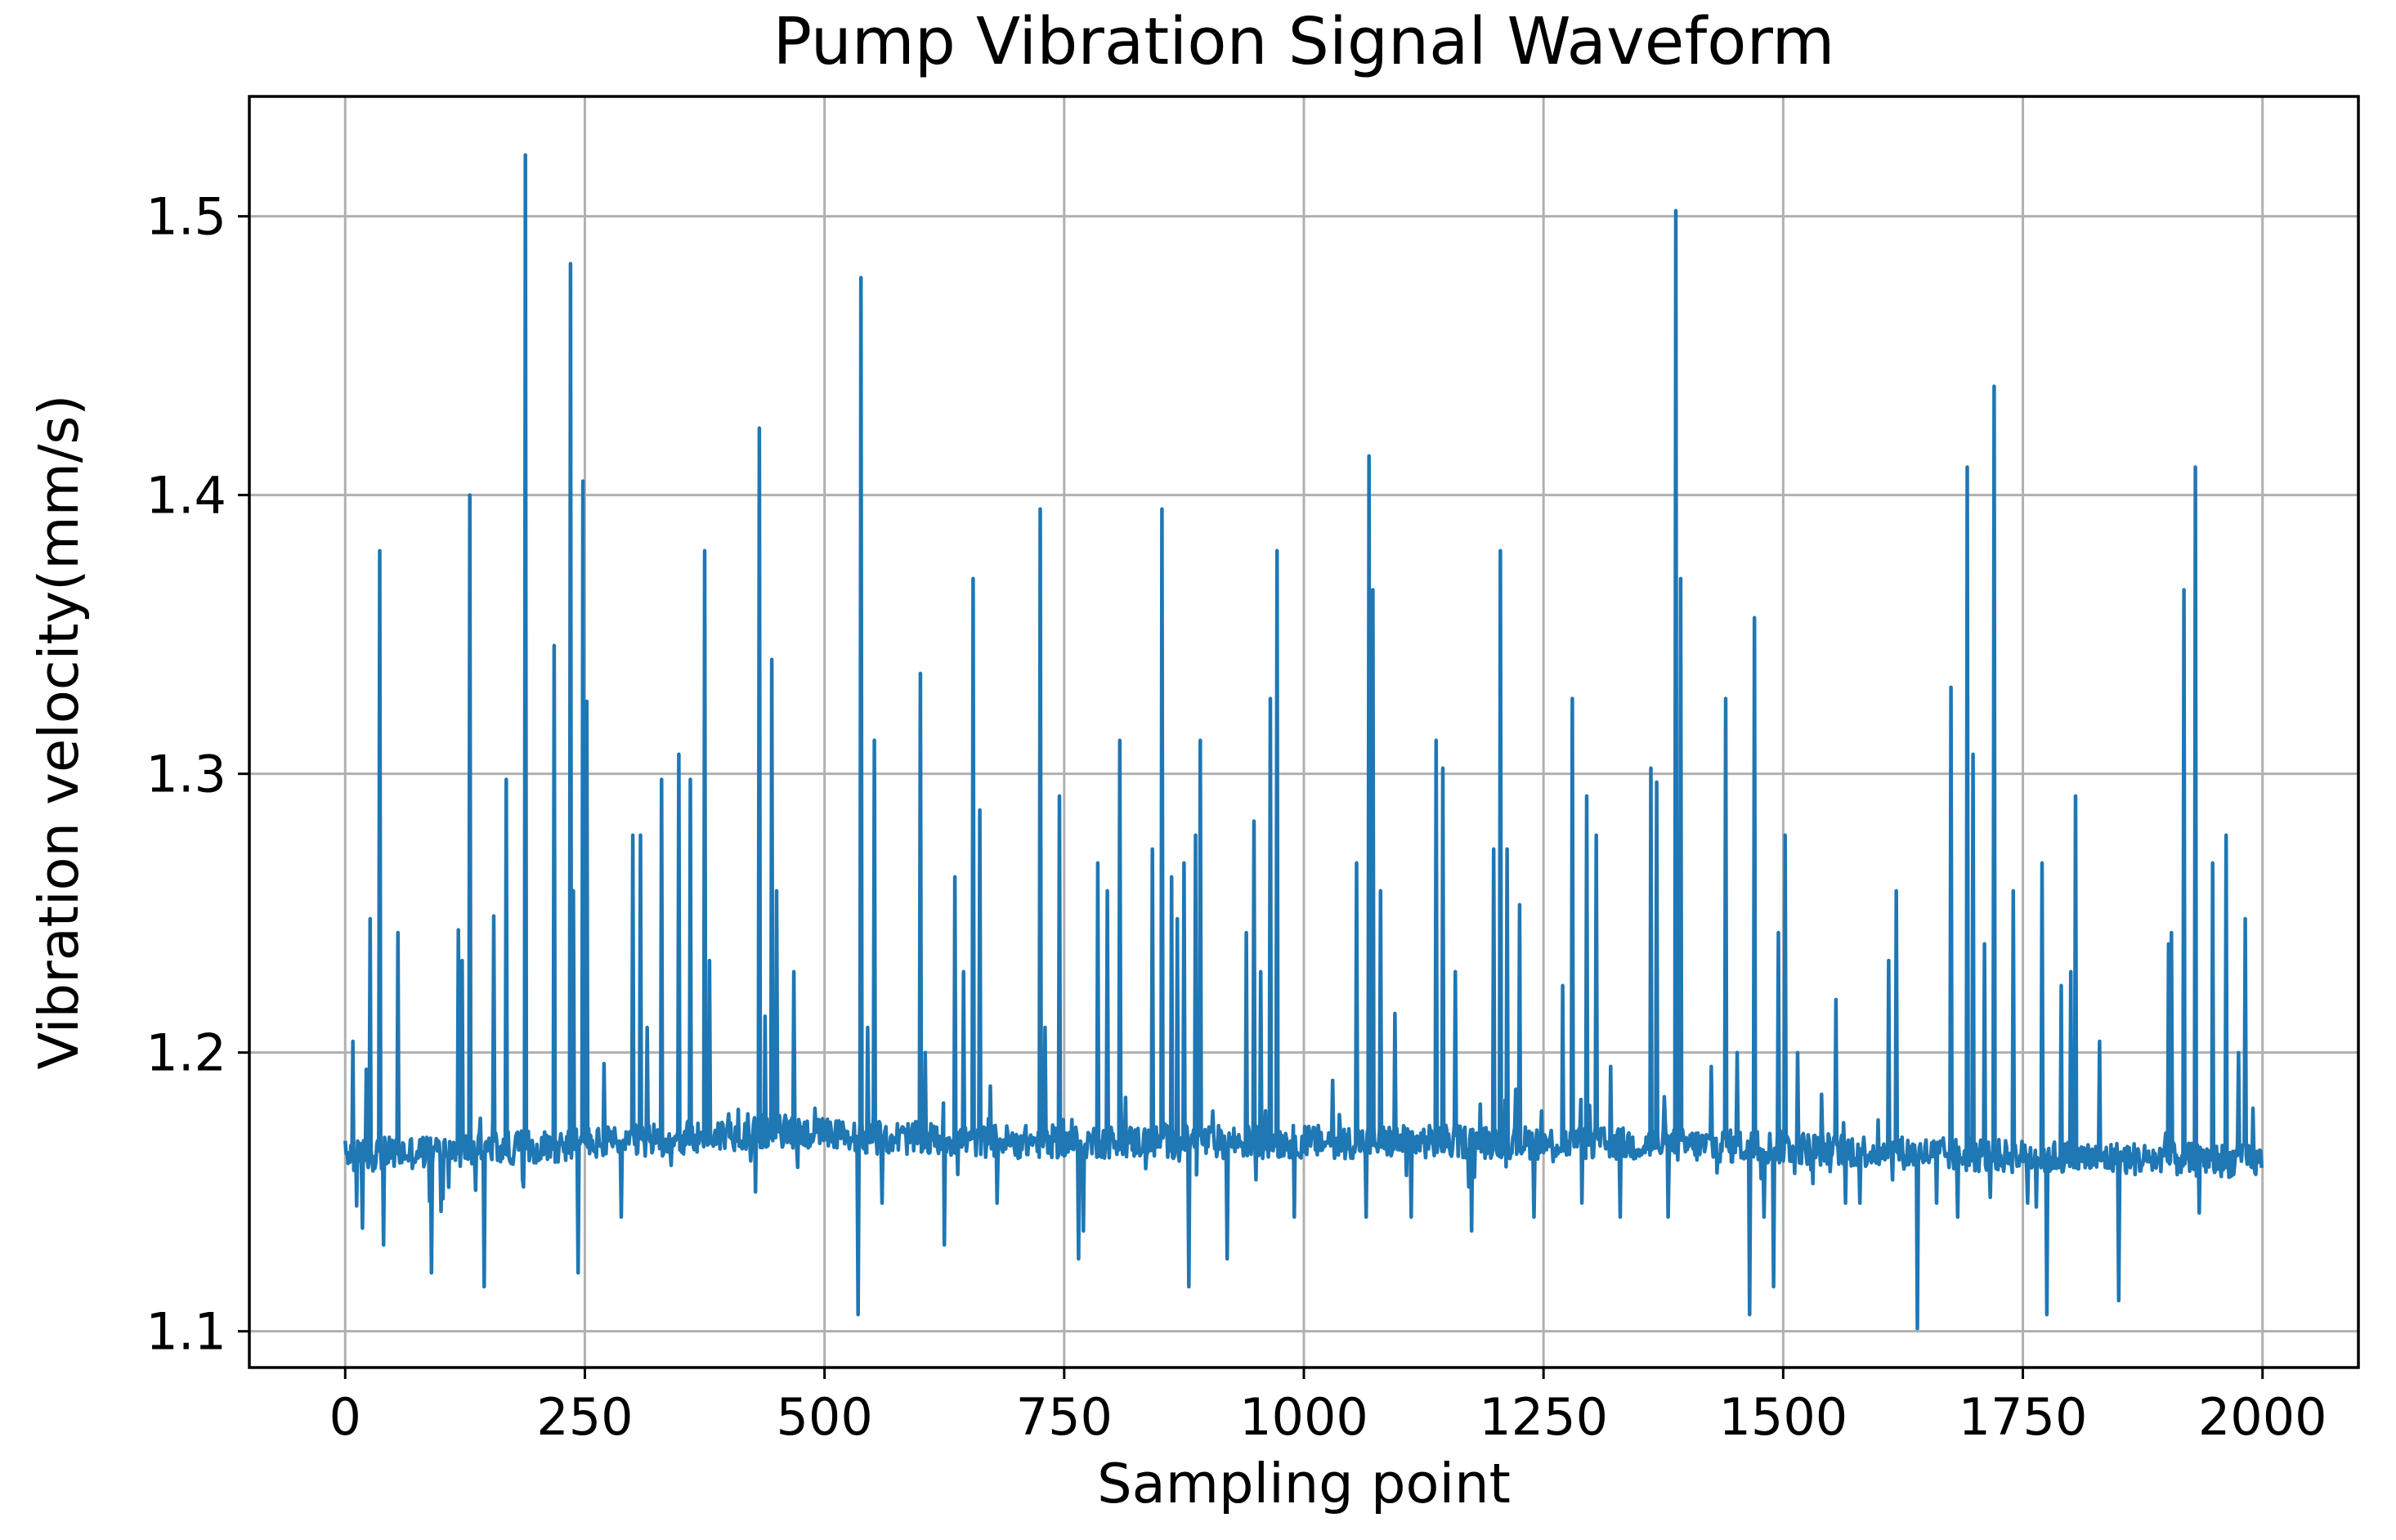 The height and width of the screenshot is (1540, 2396). Describe the element at coordinates (2024, 1417) in the screenshot. I see `x-tick-label: 1750` at that location.